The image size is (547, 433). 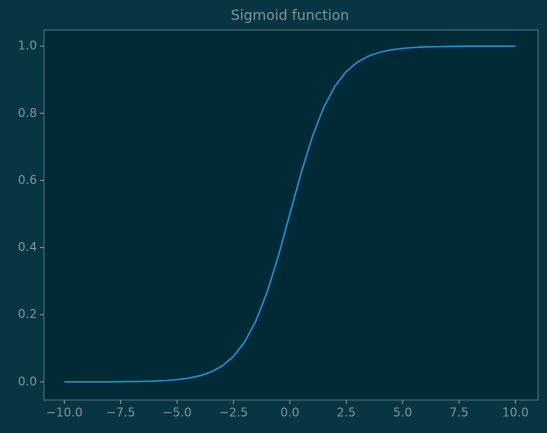 I want to click on x-tick-label: 10.0, so click(x=515, y=413).